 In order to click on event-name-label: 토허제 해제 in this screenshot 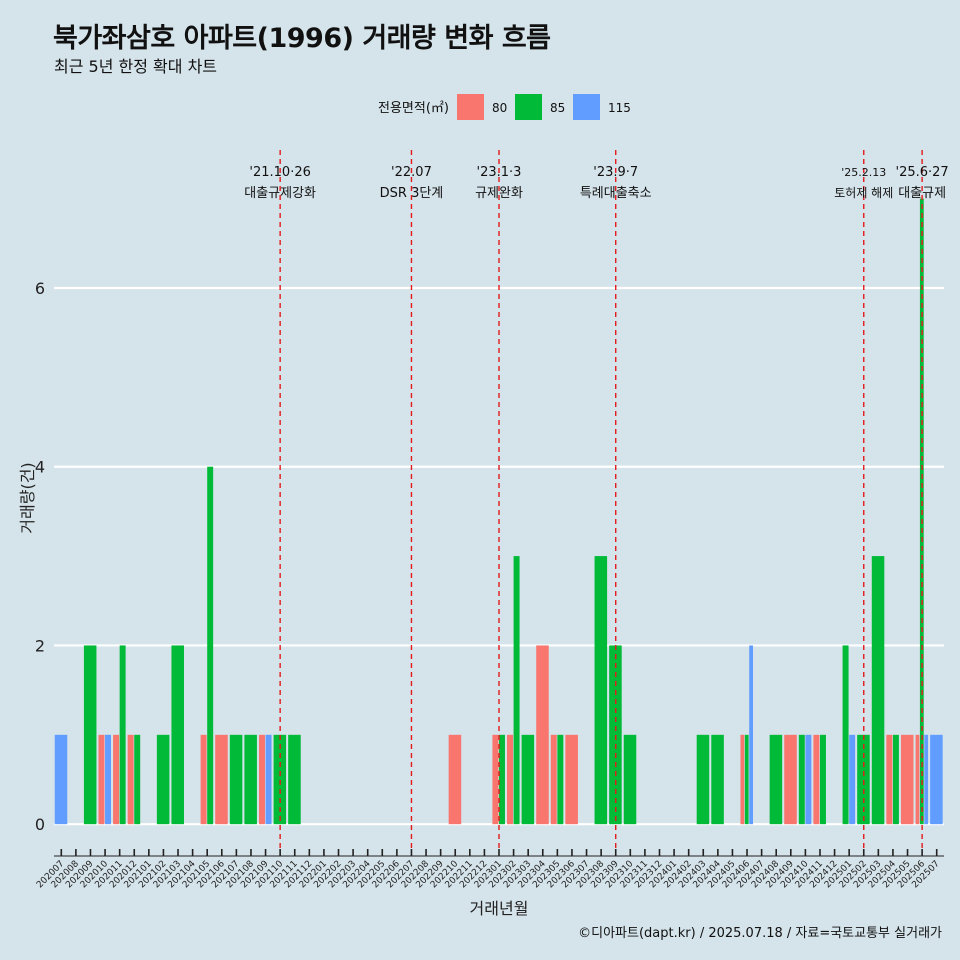, I will do `click(863, 193)`.